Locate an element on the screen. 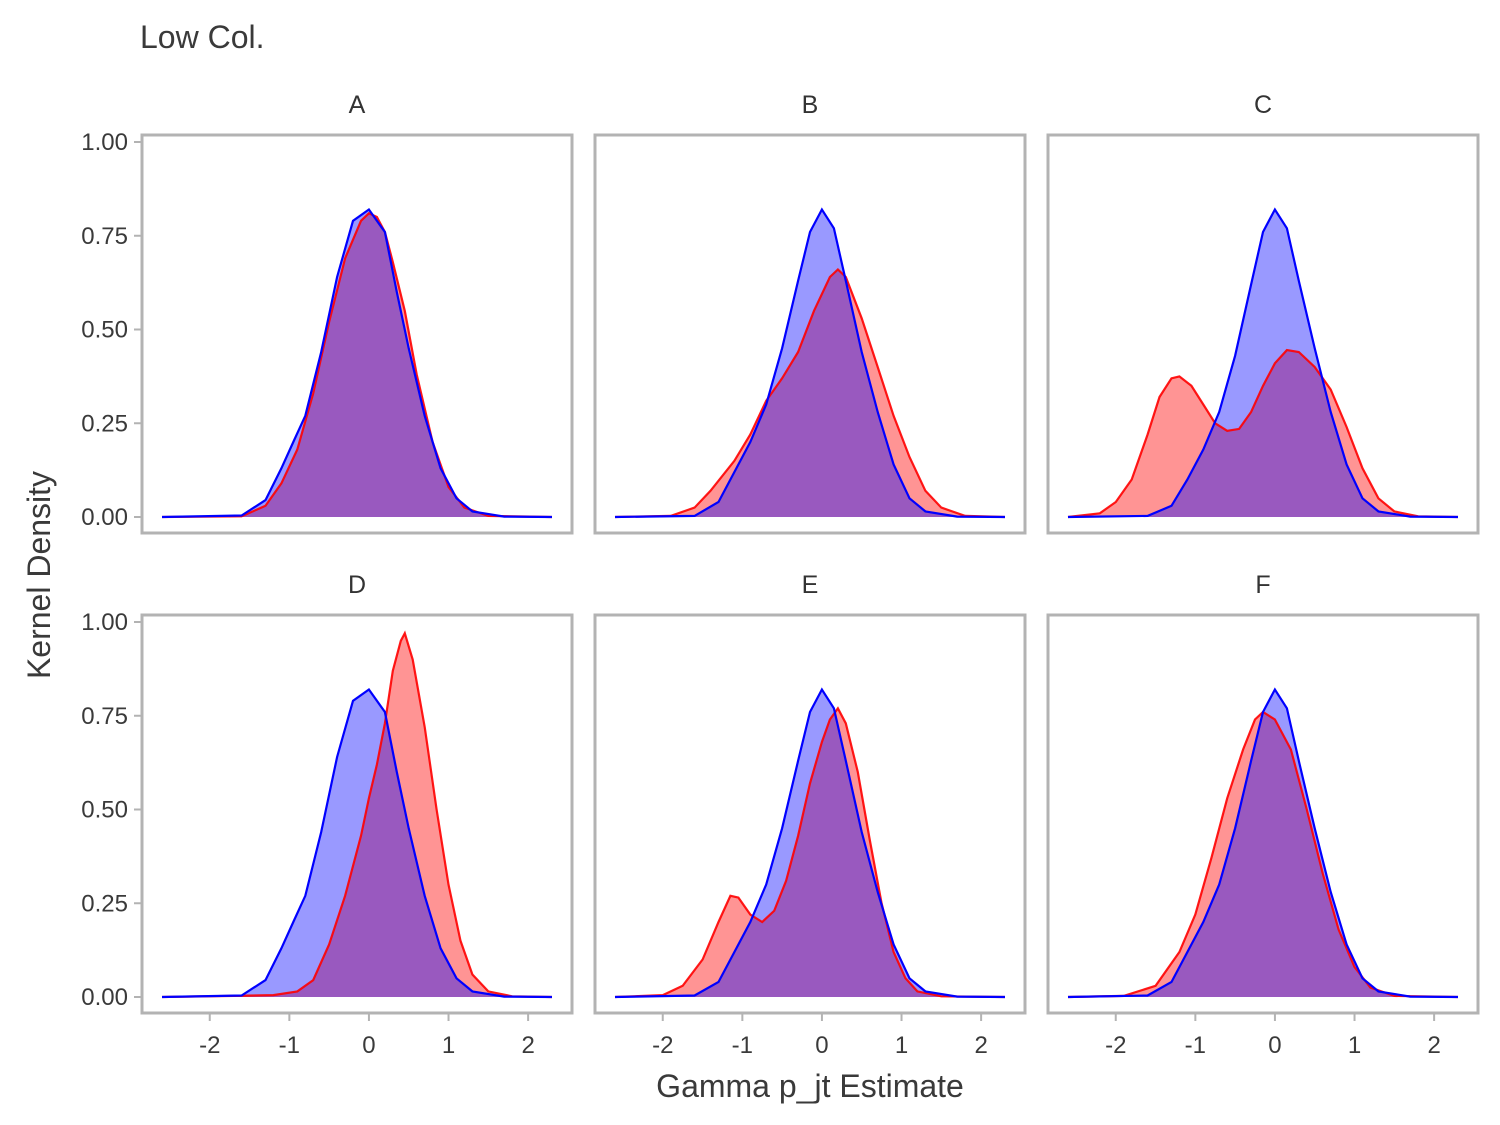 This screenshot has width=1500, height=1125. chart-title: Low Col. is located at coordinates (202, 37).